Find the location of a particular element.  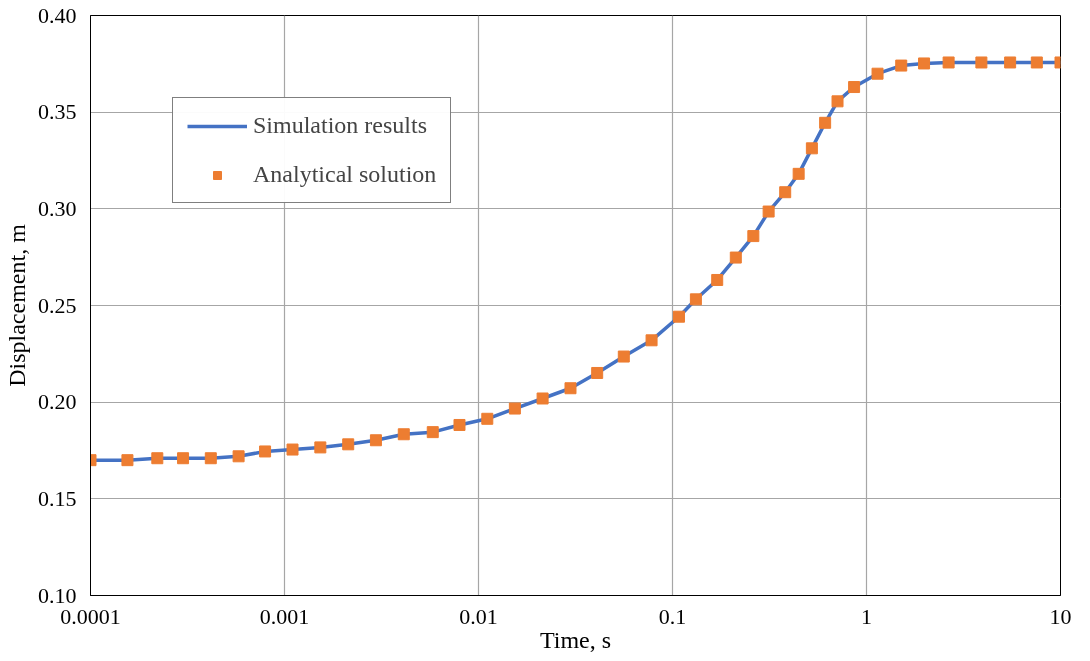

y-tick-label: 0.35 is located at coordinates (57, 112).